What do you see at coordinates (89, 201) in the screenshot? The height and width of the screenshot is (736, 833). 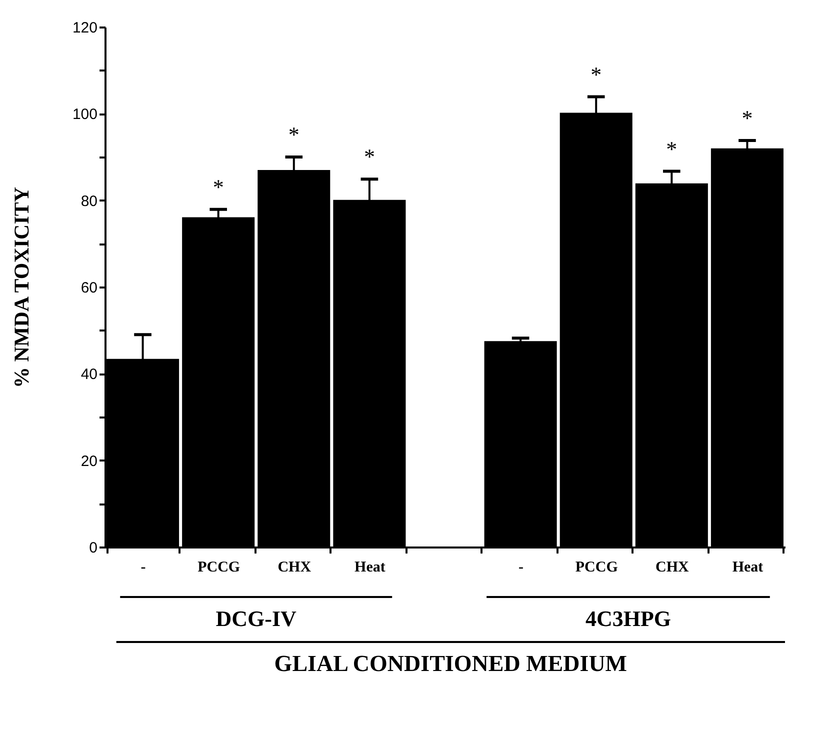 I see `y-tick-label: 80` at bounding box center [89, 201].